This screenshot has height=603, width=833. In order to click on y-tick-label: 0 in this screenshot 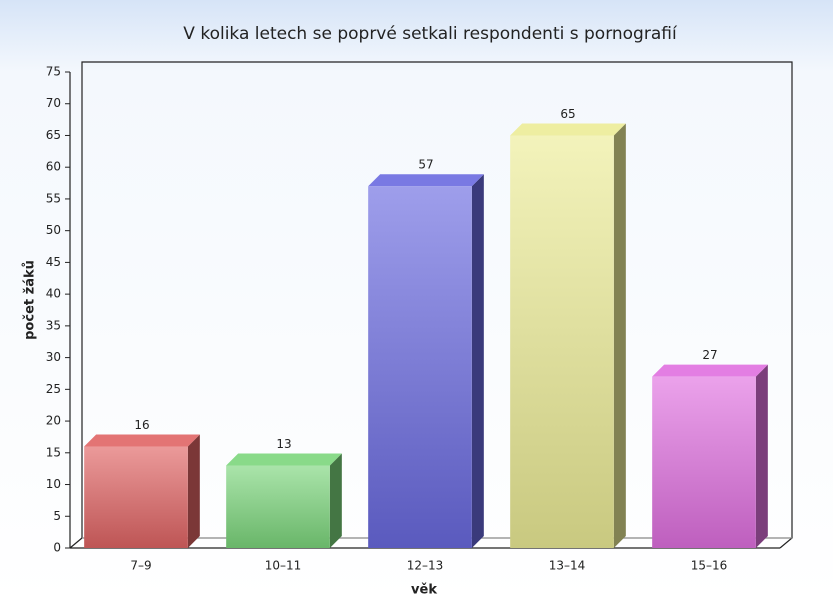, I will do `click(57, 548)`.